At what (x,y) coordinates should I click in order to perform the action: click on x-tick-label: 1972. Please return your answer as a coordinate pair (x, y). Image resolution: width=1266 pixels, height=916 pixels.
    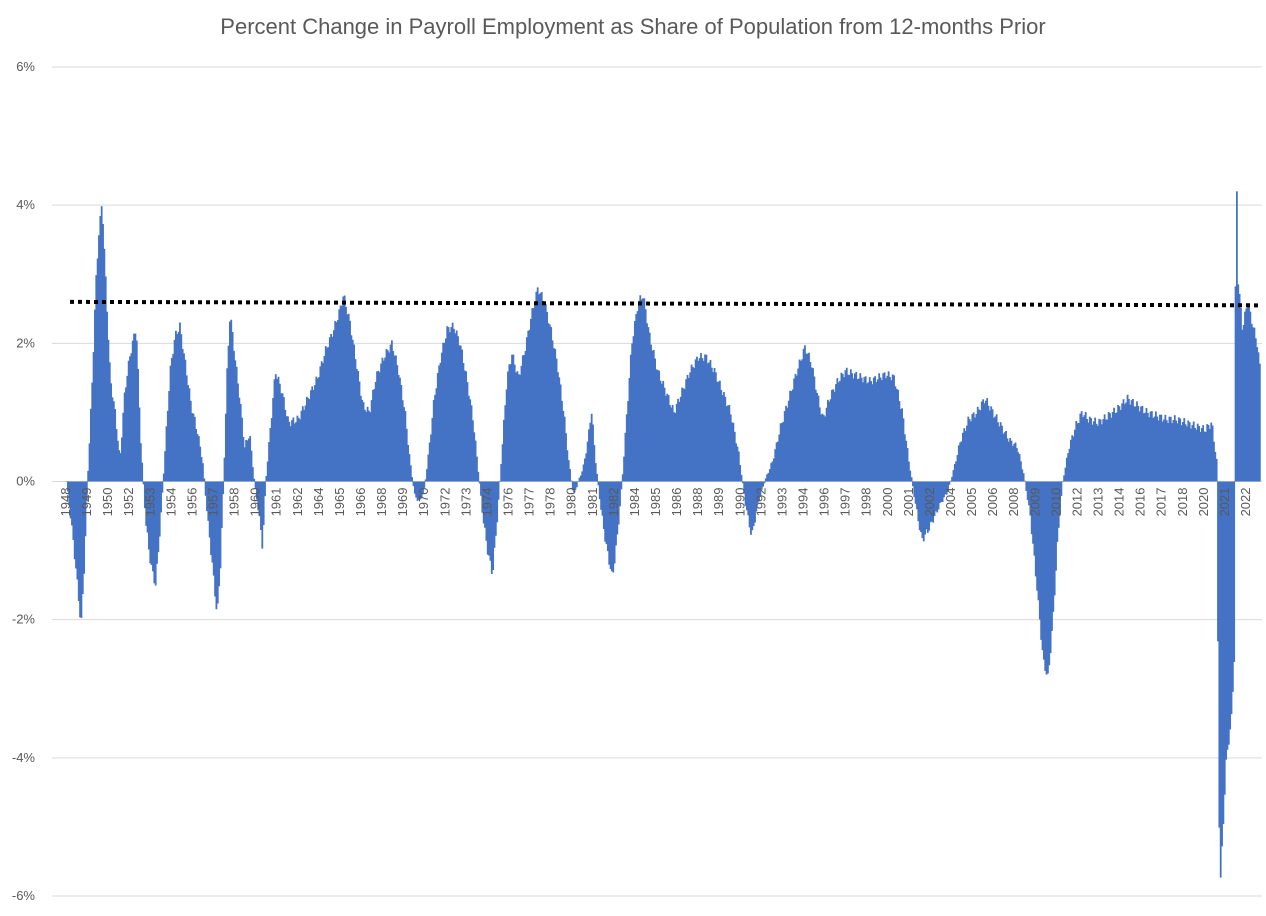
    Looking at the image, I should click on (444, 502).